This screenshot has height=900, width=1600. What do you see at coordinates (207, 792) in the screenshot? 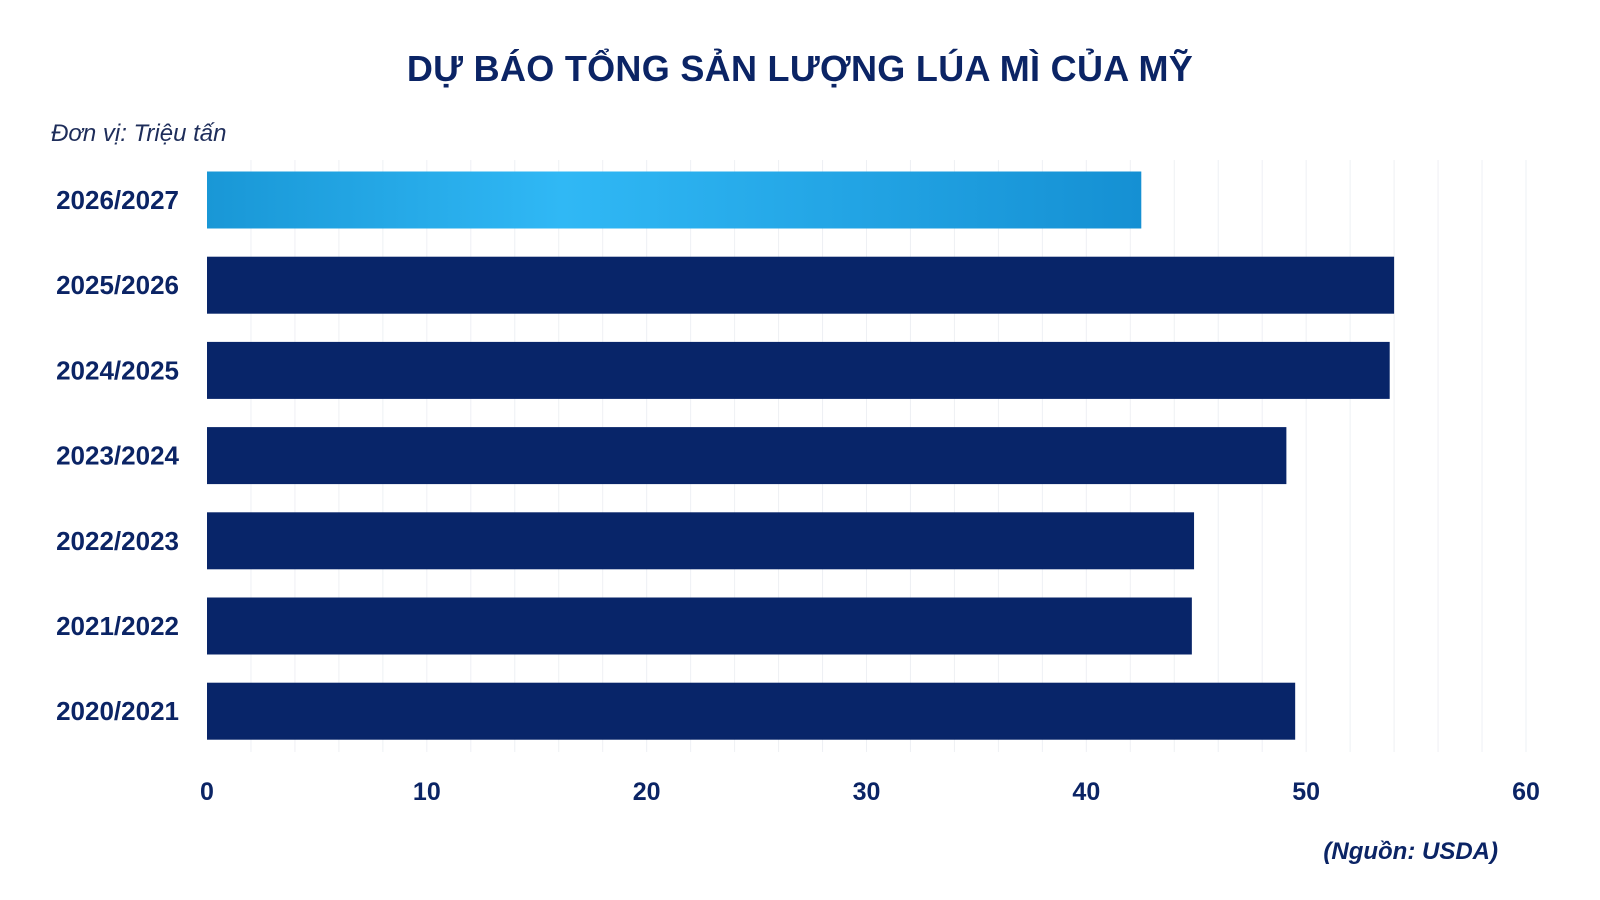
I see `x-tick-label: 0` at bounding box center [207, 792].